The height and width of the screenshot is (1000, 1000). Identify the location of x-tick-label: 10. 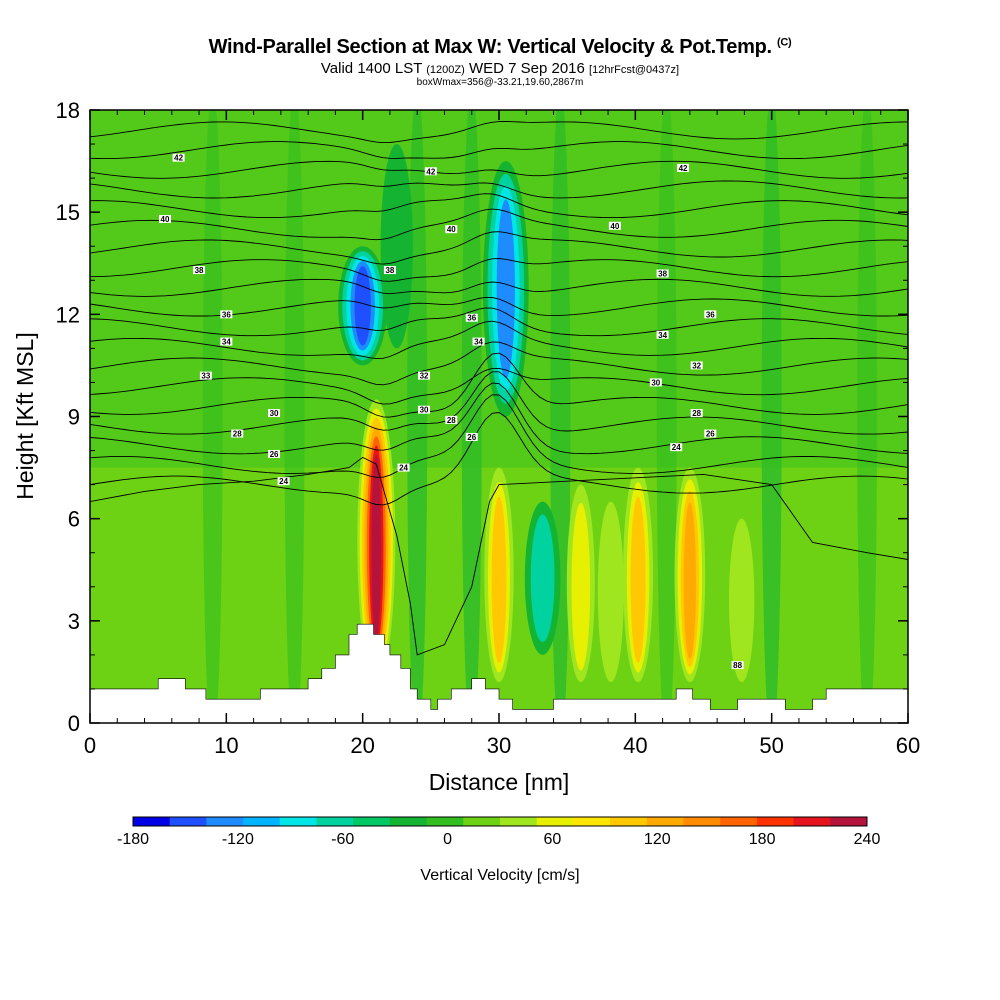
(226, 745).